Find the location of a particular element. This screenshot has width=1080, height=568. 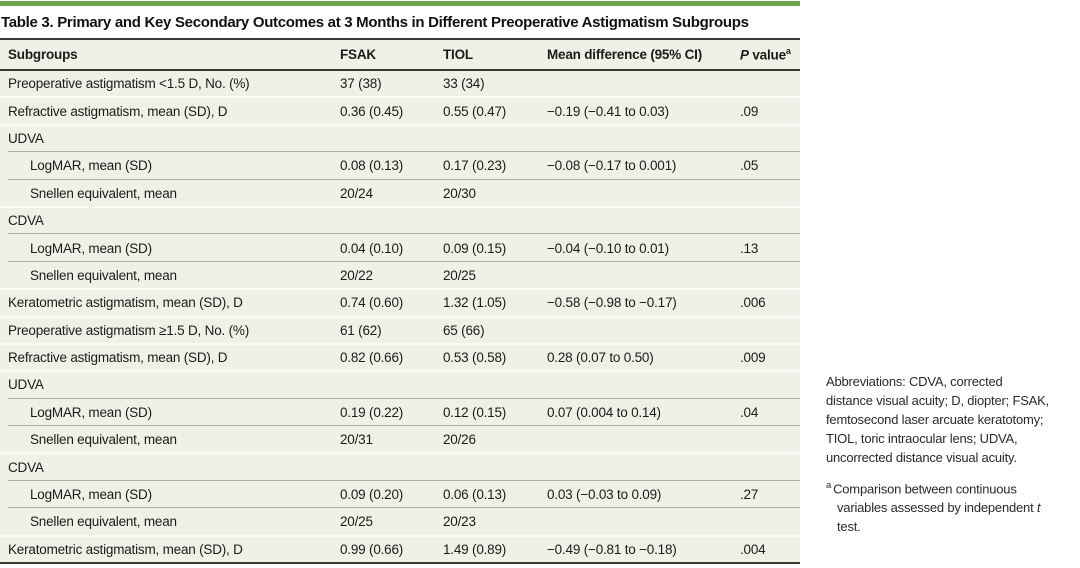

cell-tiol: 20/26 is located at coordinates (459, 440).